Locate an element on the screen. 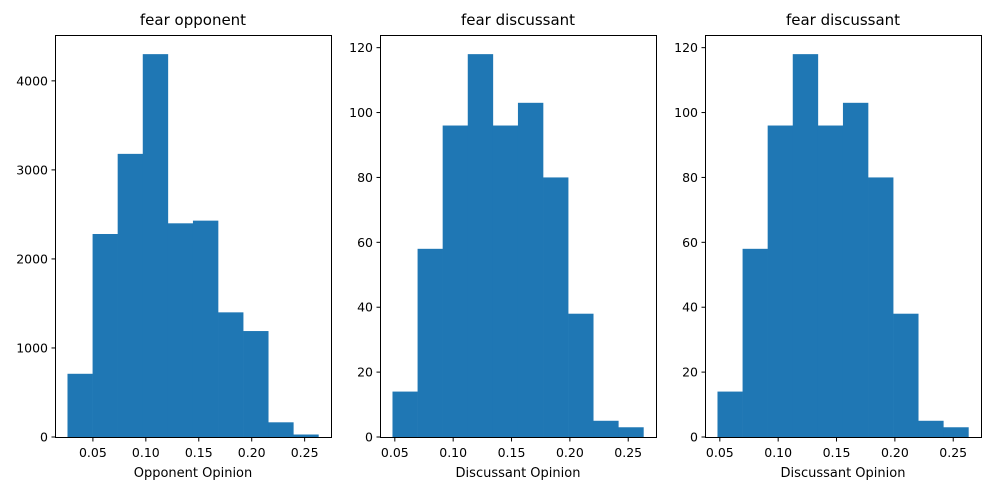  subplot-title: fear opponent is located at coordinates (193, 20).